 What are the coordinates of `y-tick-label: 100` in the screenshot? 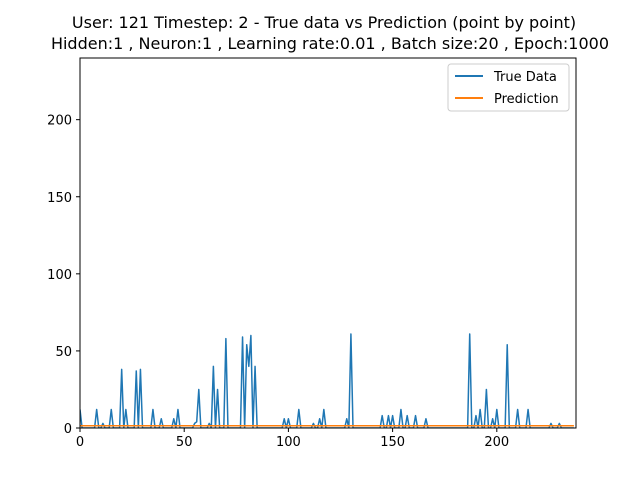 It's located at (59, 275).